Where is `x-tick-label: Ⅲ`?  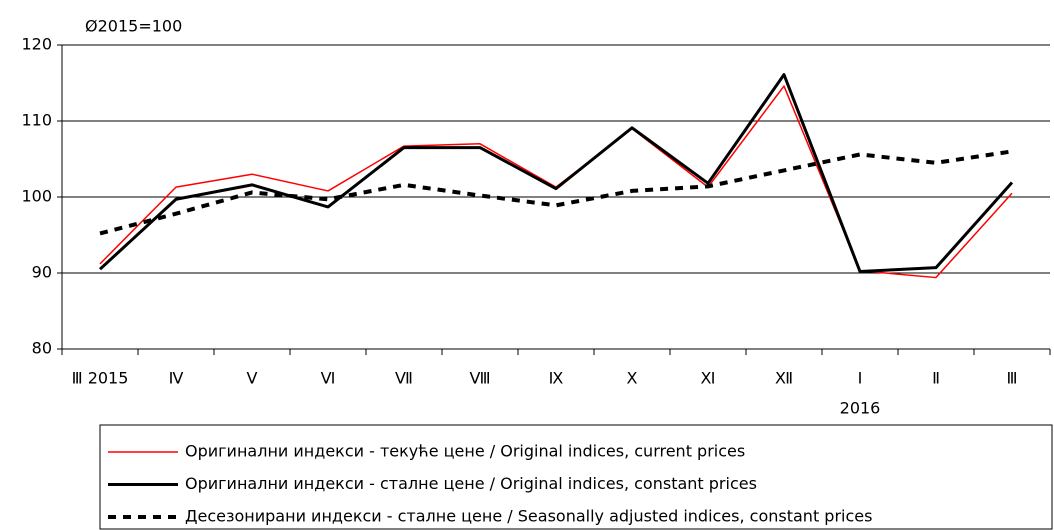
x-tick-label: Ⅲ is located at coordinates (1011, 378).